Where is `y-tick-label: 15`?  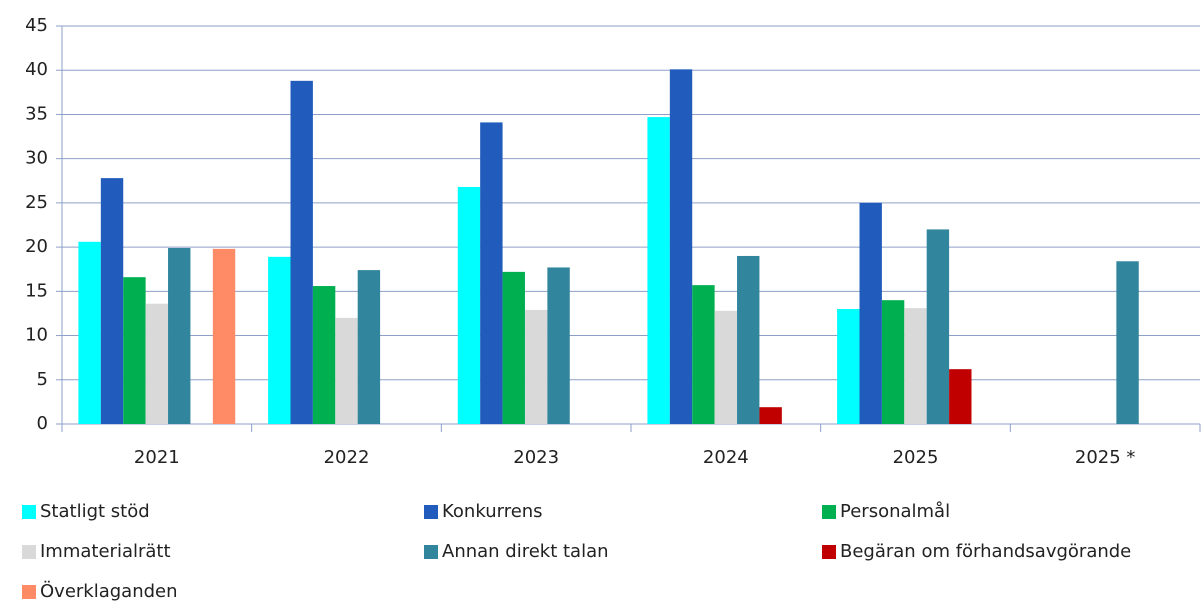 y-tick-label: 15 is located at coordinates (36, 290).